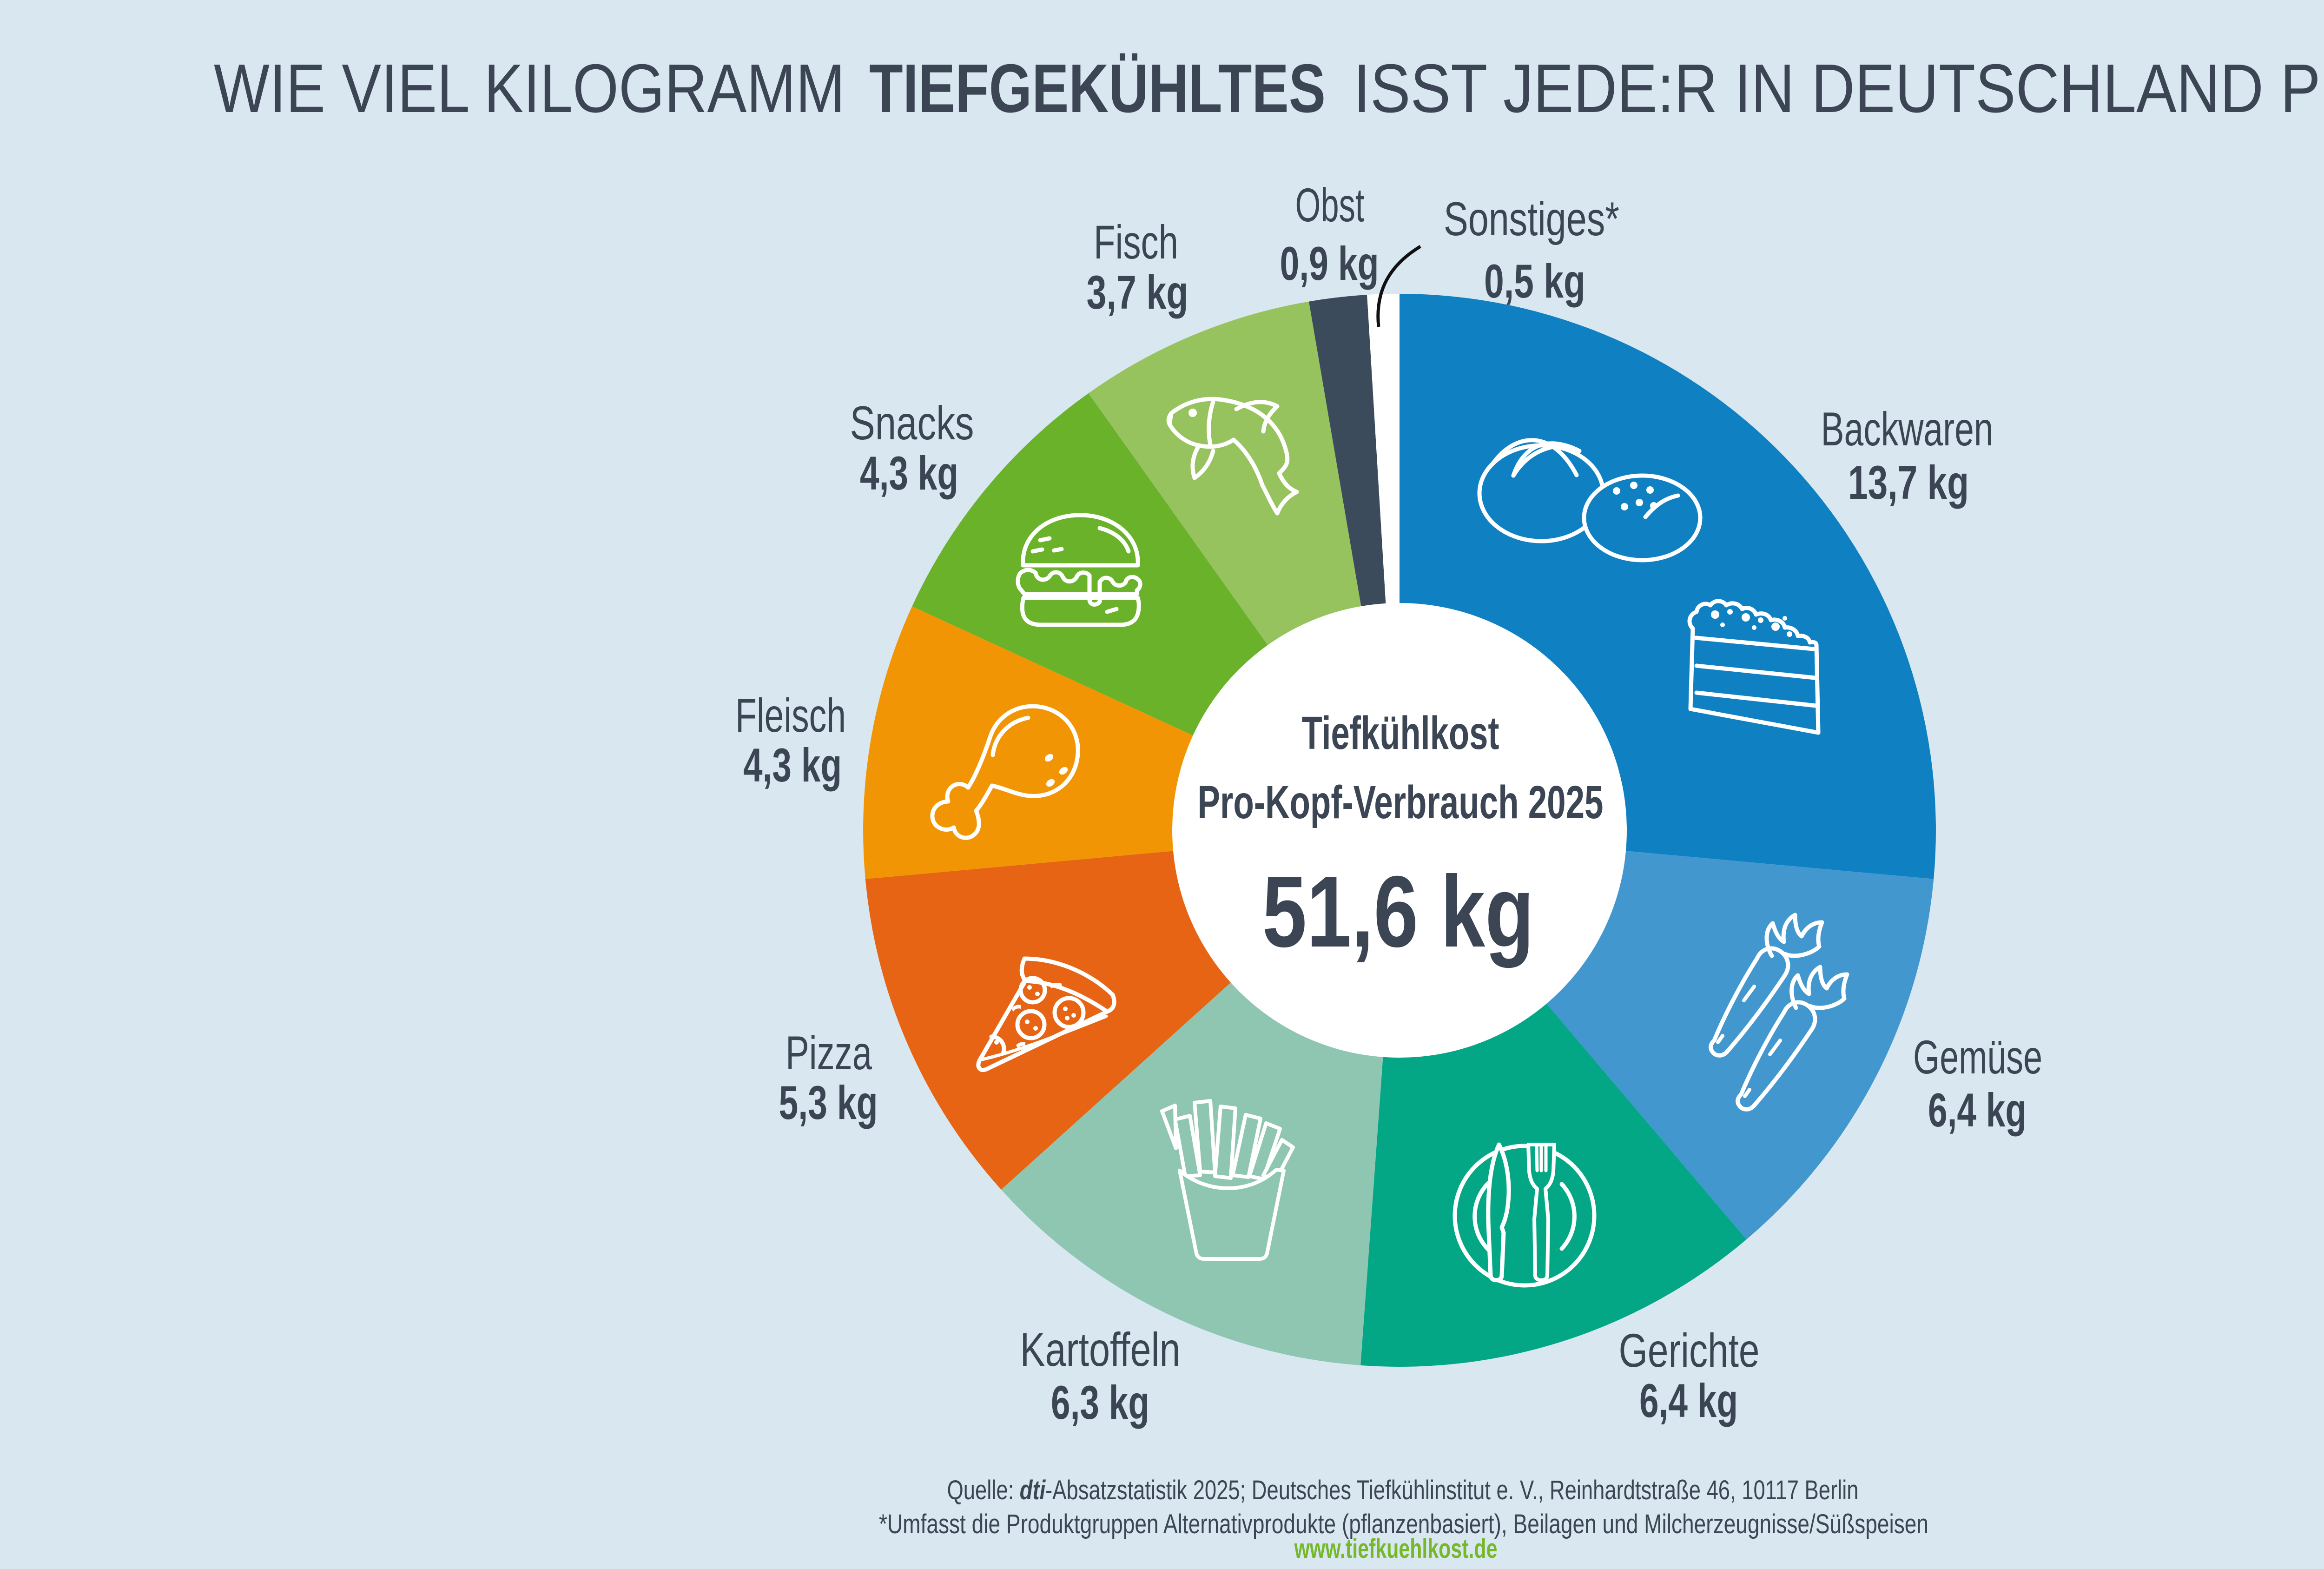 This screenshot has height=1569, width=2324. Describe the element at coordinates (829, 1052) in the screenshot. I see `svg-text: Pizza` at that location.